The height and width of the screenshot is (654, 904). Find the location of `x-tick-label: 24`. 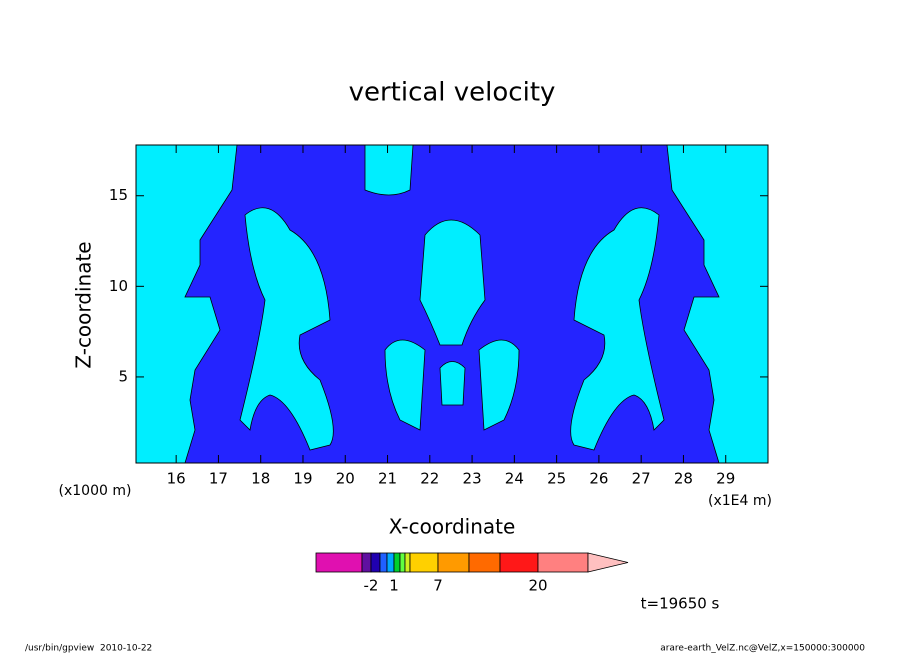

x-tick-label: 24 is located at coordinates (514, 479).